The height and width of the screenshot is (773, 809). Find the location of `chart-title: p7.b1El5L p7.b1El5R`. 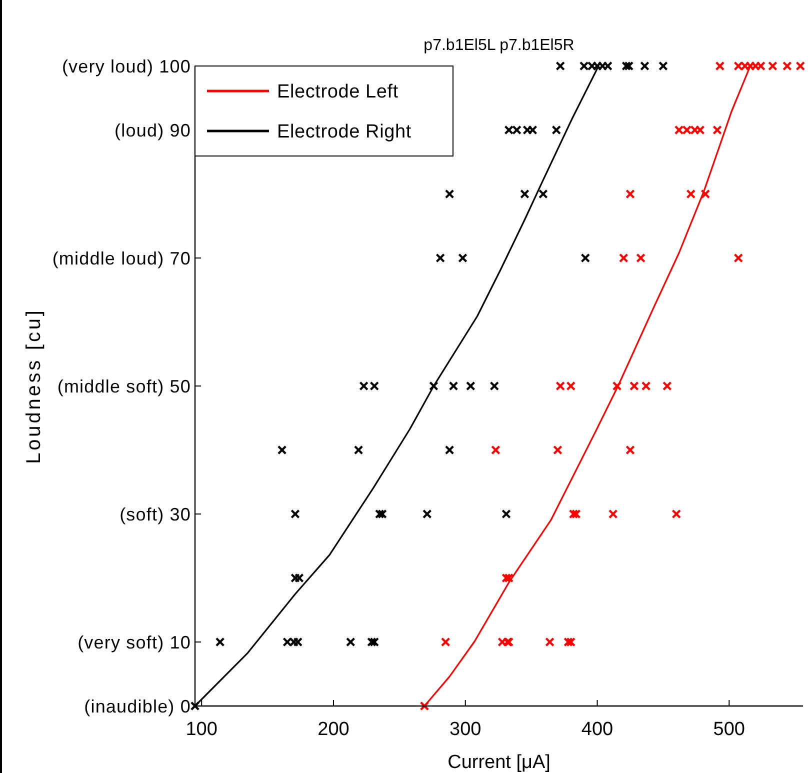

chart-title: p7.b1El5L p7.b1El5R is located at coordinates (499, 45).